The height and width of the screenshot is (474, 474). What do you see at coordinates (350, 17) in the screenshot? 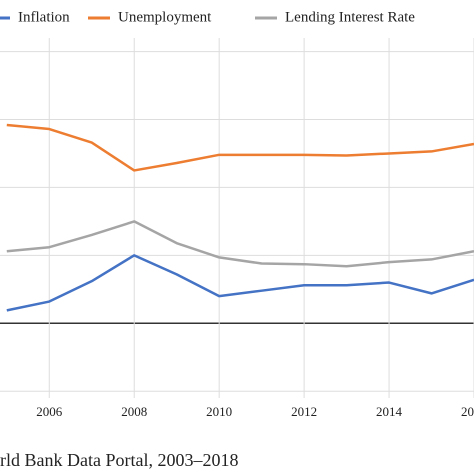
I see `legend-label: Lending Interest Rate` at bounding box center [350, 17].